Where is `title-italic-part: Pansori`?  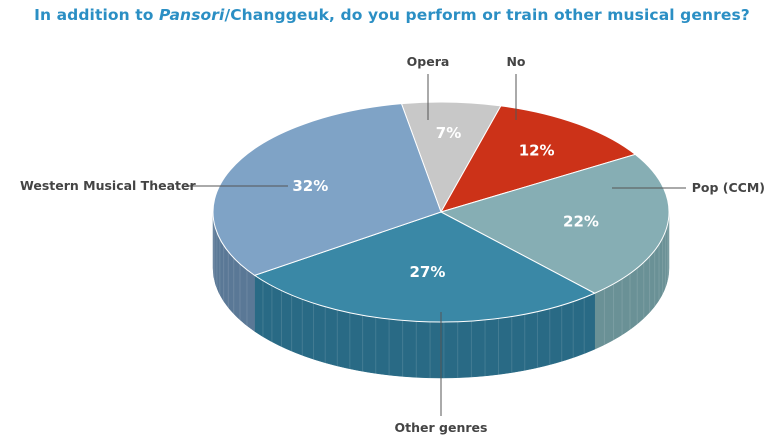 title-italic-part: Pansori is located at coordinates (192, 15).